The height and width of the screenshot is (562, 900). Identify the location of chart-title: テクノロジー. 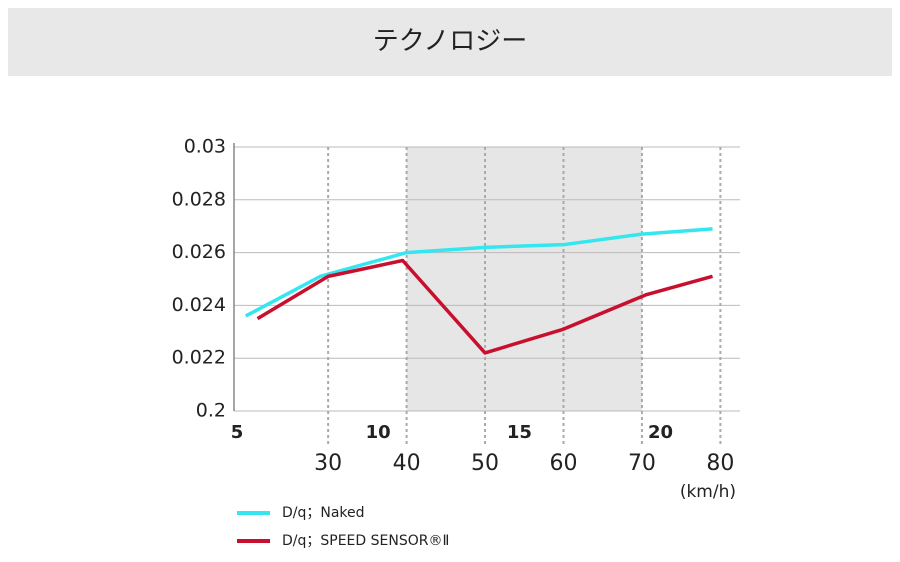
(450, 42).